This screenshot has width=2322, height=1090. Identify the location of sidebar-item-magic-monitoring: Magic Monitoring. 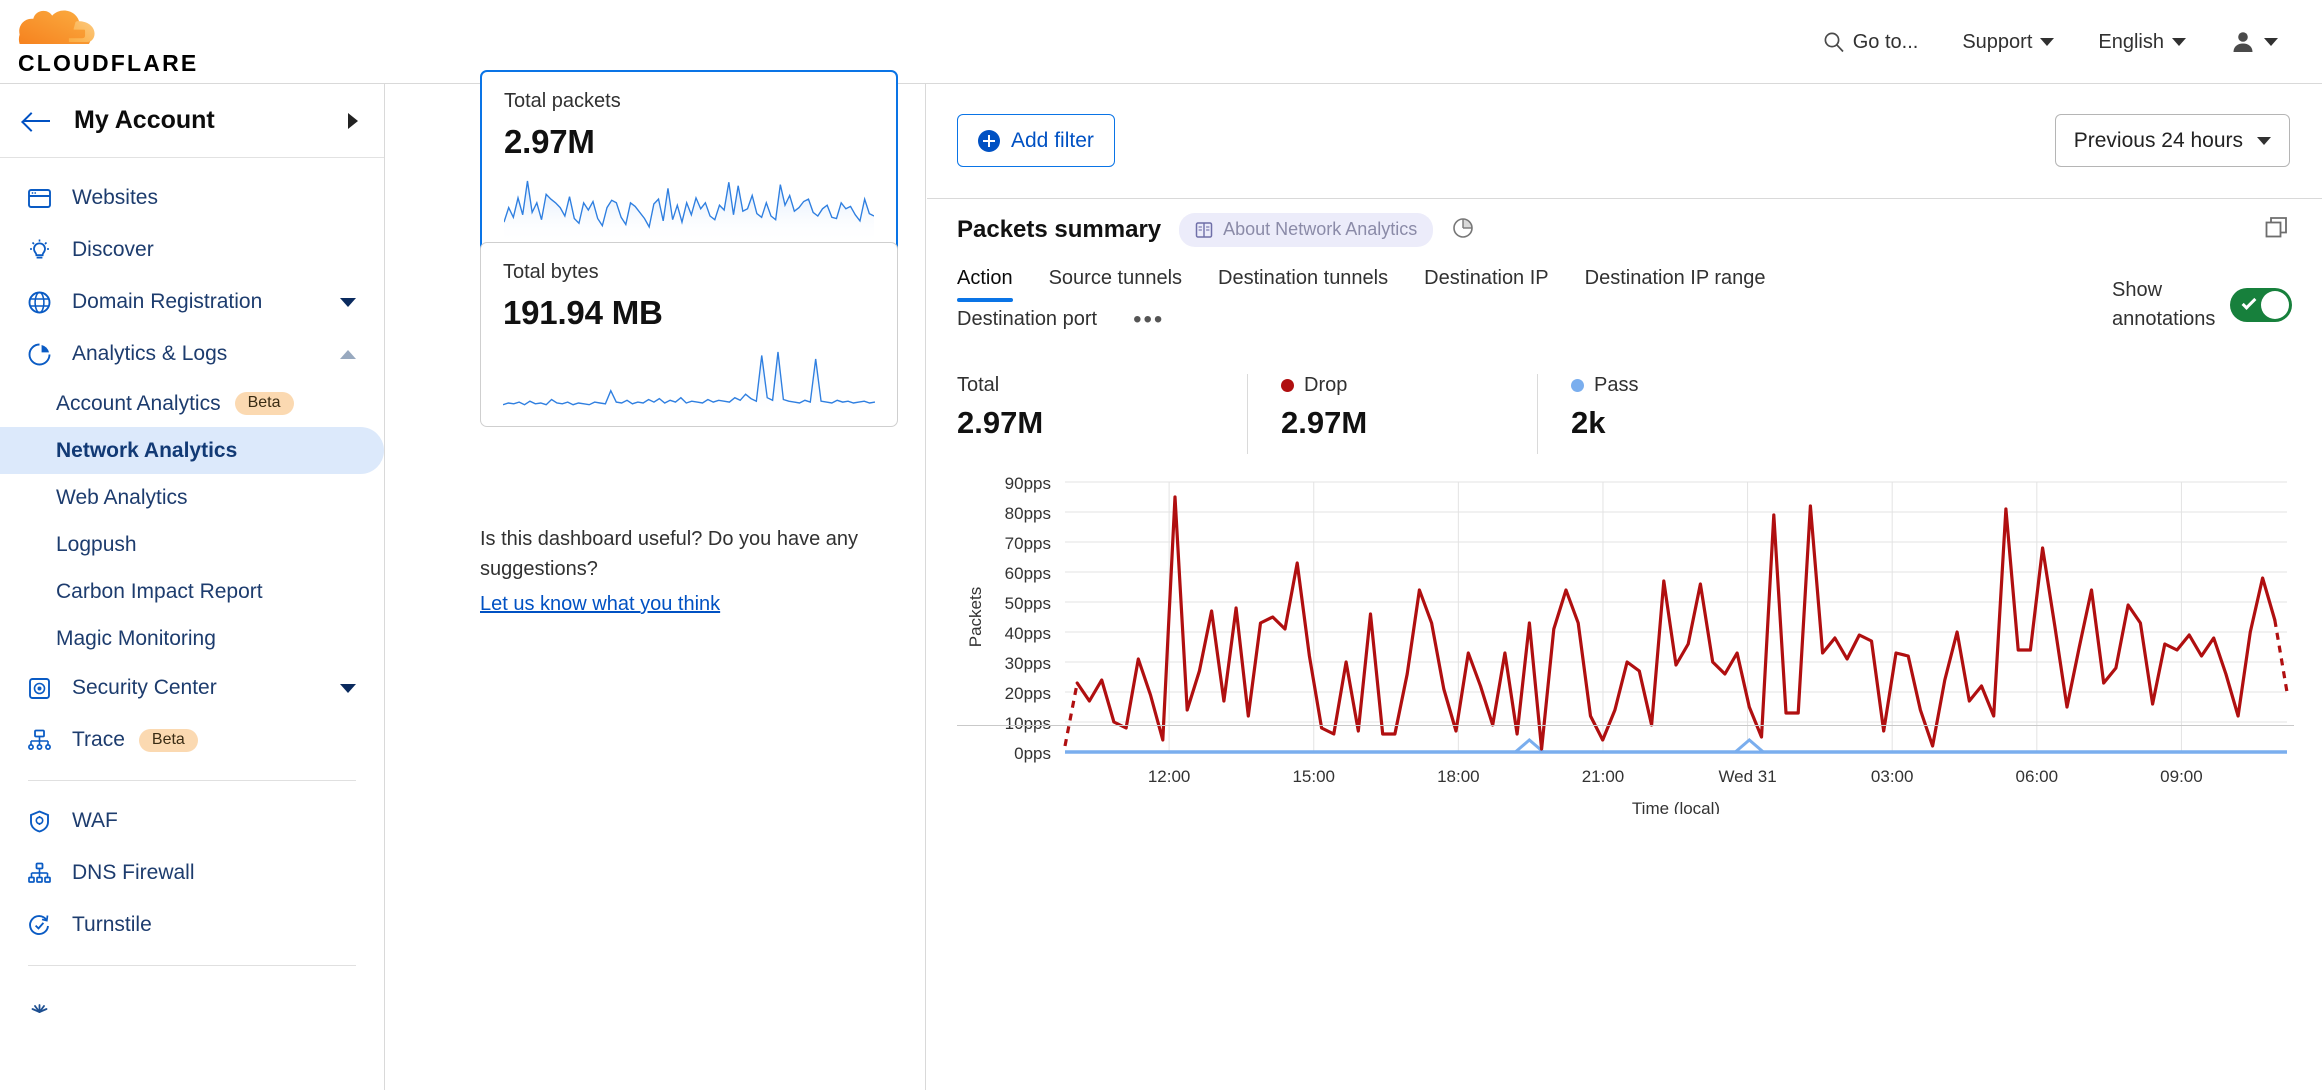
(192, 638).